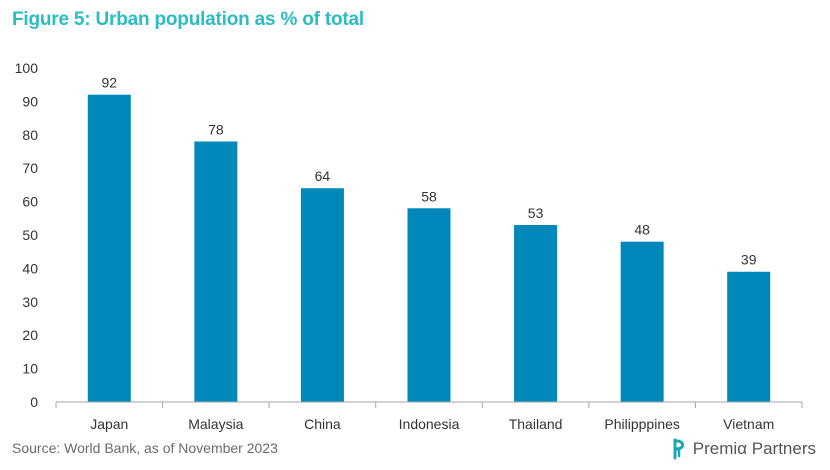  Describe the element at coordinates (30, 268) in the screenshot. I see `y-tick-label: 40` at that location.